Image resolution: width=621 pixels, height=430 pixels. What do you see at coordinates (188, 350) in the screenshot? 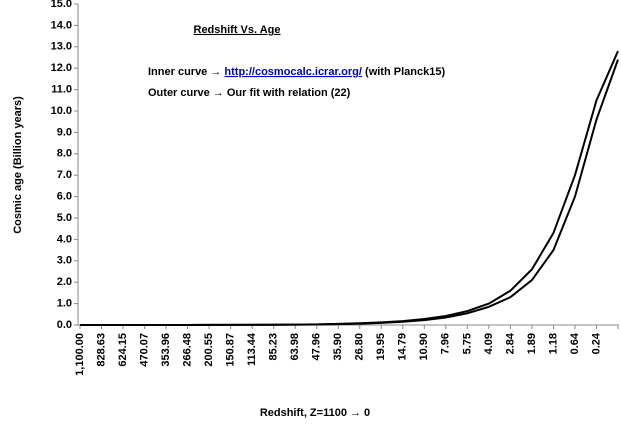
I see `x-tick-label: 266.48` at bounding box center [188, 350].